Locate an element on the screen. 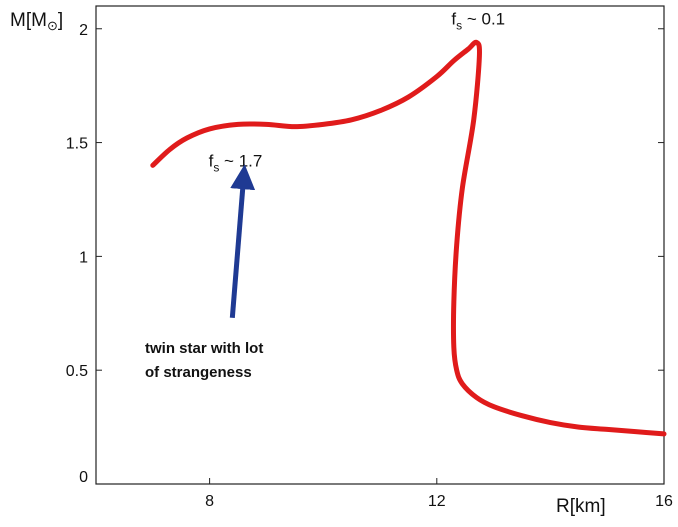 This screenshot has width=678, height=527. x-tick-label: 16 is located at coordinates (664, 501).